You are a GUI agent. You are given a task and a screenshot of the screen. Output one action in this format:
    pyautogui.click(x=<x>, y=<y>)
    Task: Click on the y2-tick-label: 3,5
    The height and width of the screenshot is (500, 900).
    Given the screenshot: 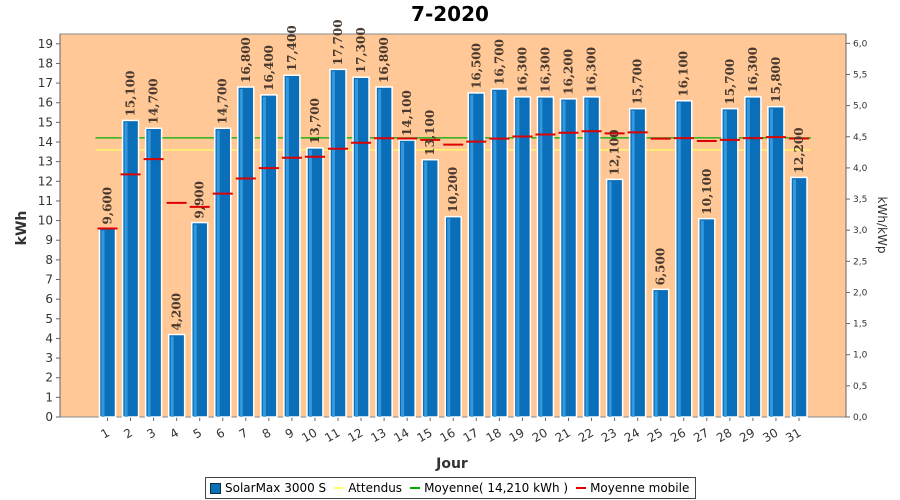 What is the action you would take?
    pyautogui.click(x=860, y=200)
    